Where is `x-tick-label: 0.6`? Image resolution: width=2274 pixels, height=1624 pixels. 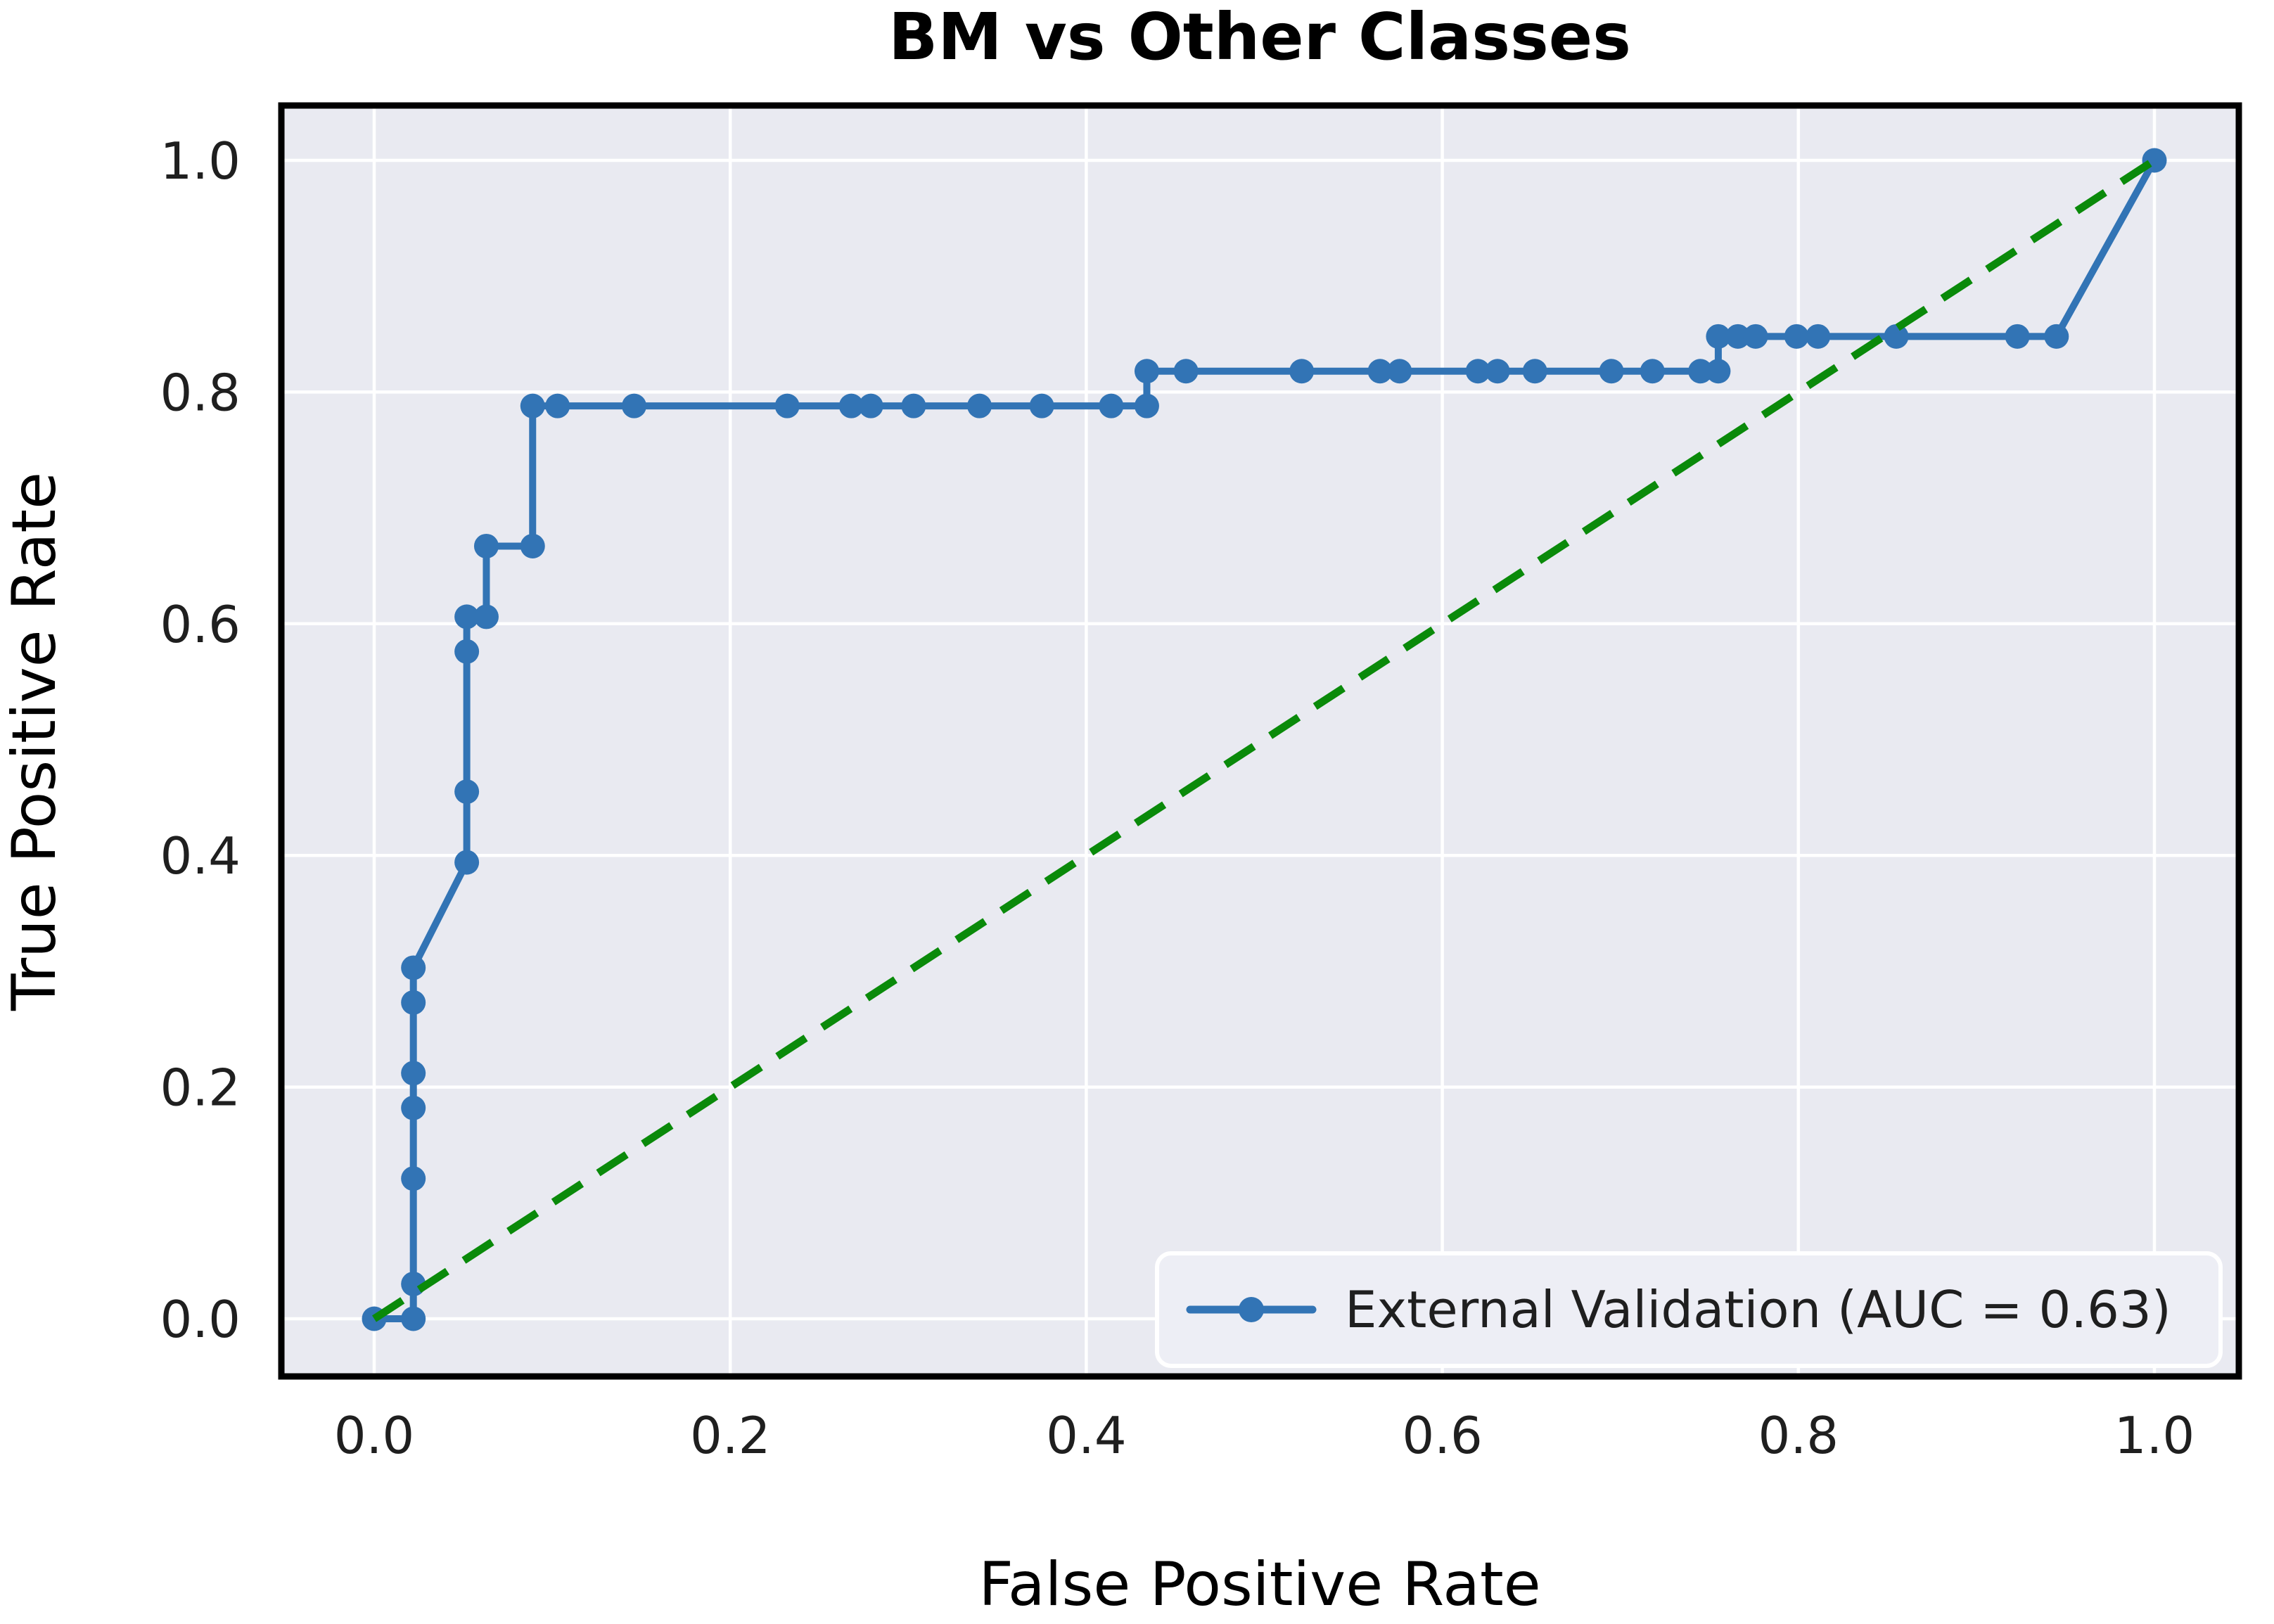 x-tick-label: 0.6 is located at coordinates (1442, 1435).